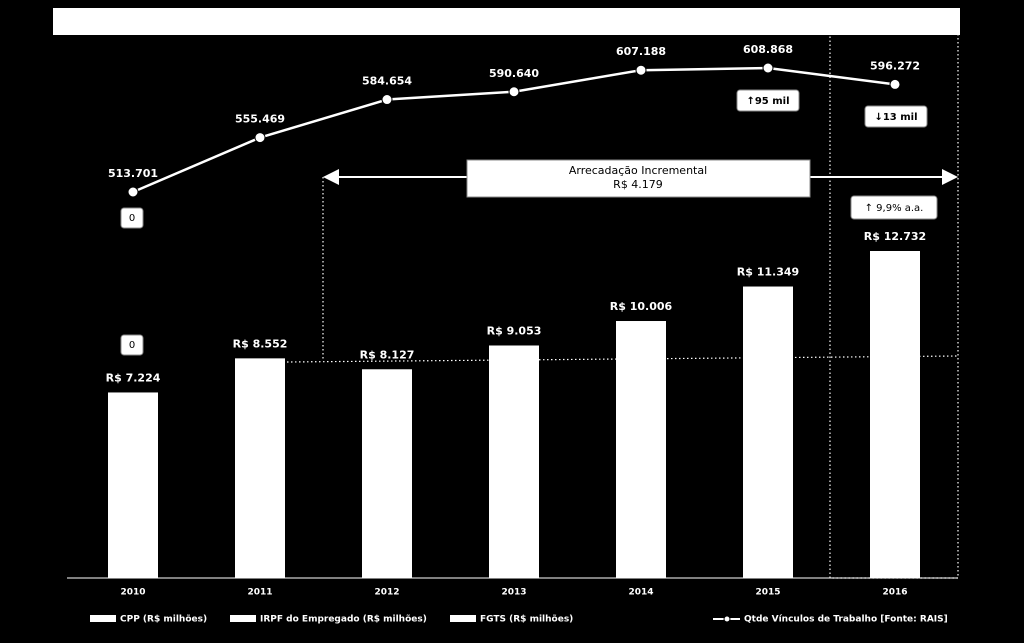  I want to click on x-tick-label: 2013, so click(513, 593).